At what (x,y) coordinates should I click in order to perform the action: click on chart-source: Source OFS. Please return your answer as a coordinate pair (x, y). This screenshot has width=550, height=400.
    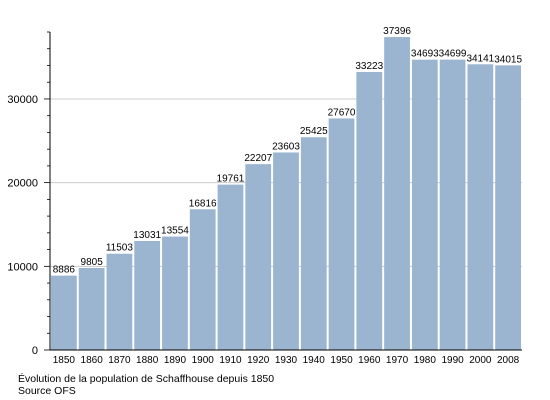
    Looking at the image, I should click on (47, 391).